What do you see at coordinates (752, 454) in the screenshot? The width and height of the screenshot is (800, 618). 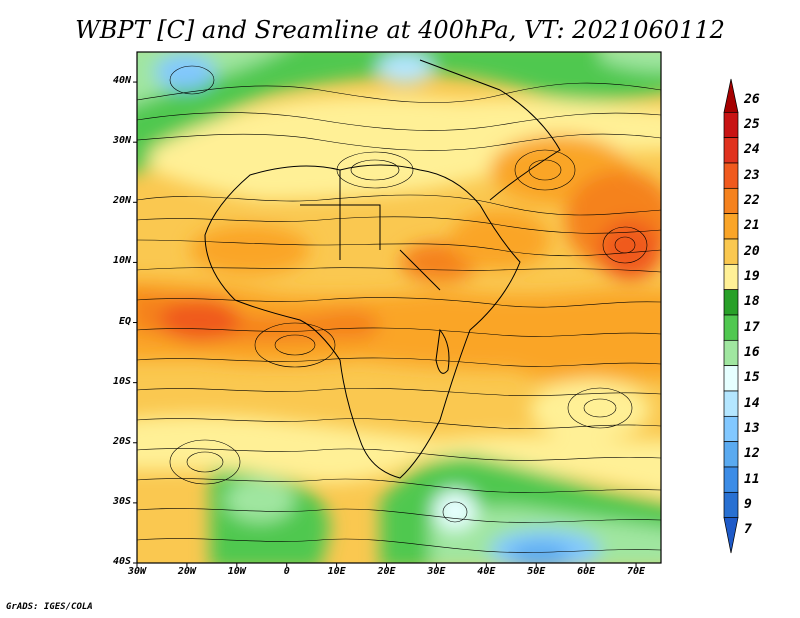 I see `colorbar-label: 12` at bounding box center [752, 454].